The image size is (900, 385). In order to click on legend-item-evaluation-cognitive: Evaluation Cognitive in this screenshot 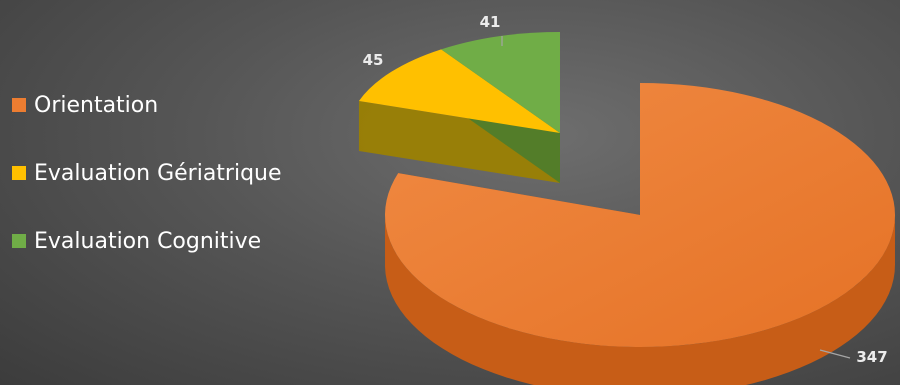, I will do `click(177, 241)`.